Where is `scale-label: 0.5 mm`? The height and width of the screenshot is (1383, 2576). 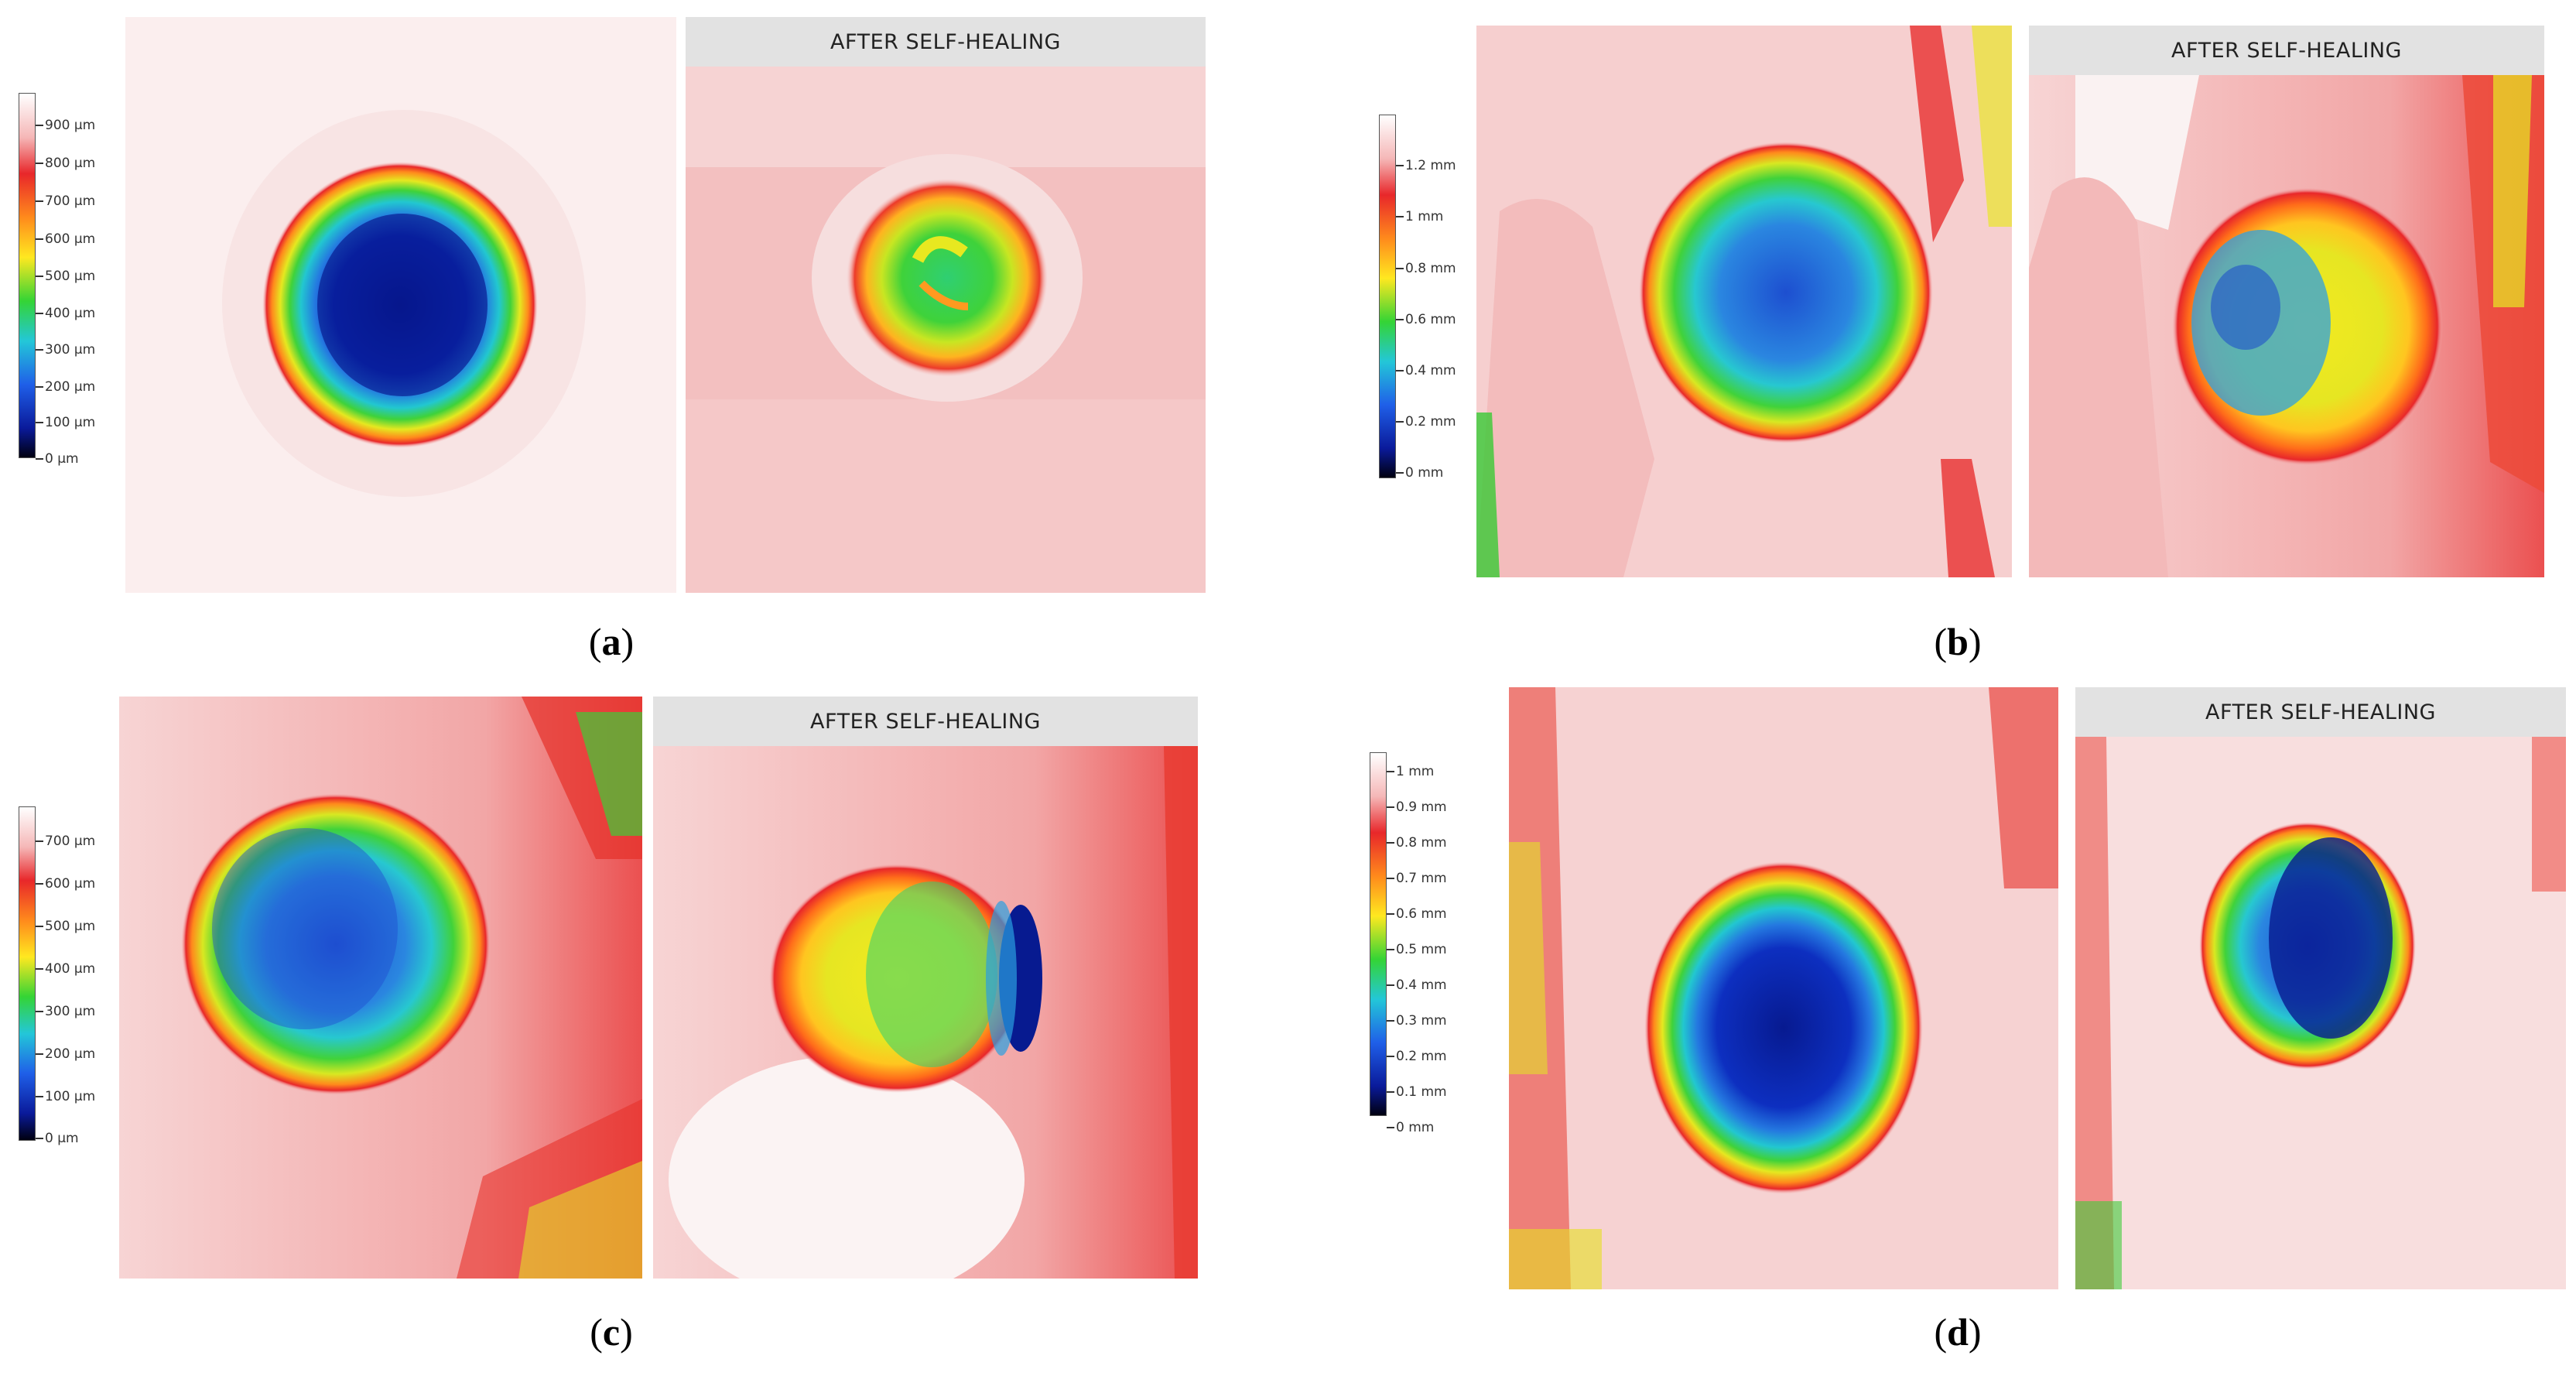
scale-label: 0.5 mm is located at coordinates (1422, 949).